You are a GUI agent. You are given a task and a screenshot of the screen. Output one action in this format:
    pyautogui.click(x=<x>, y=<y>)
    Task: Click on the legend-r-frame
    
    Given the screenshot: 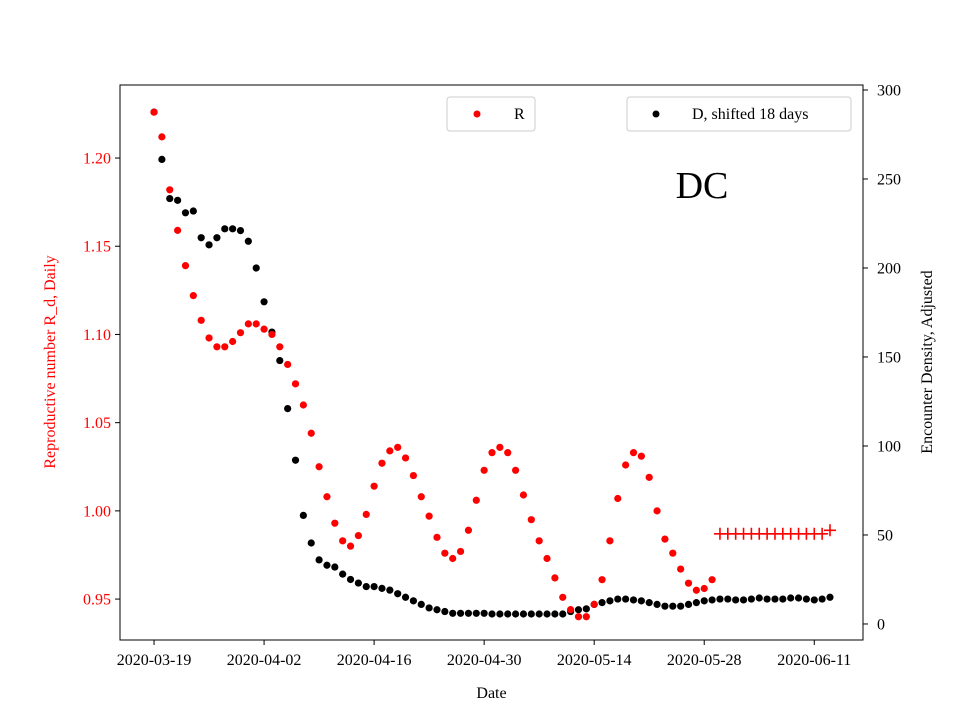 What is the action you would take?
    pyautogui.click(x=491, y=114)
    